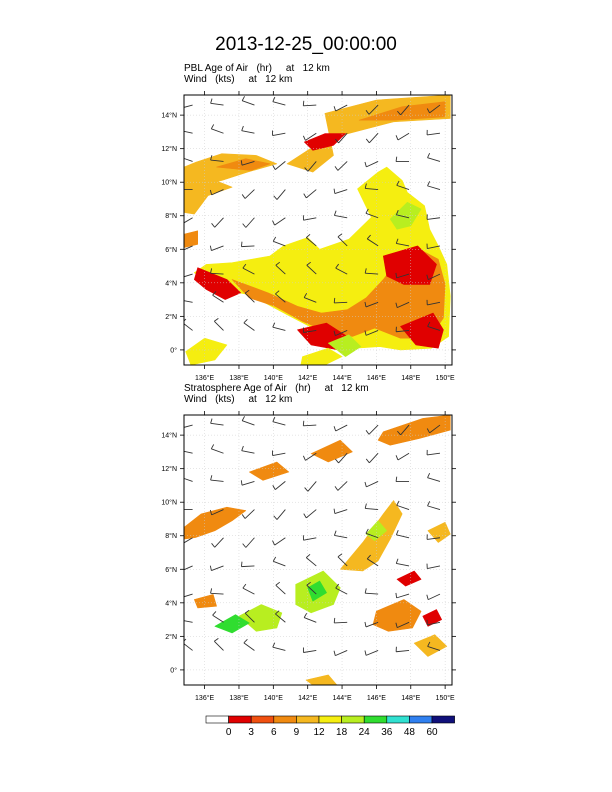  What do you see at coordinates (342, 732) in the screenshot?
I see `colorbar-label: 18` at bounding box center [342, 732].